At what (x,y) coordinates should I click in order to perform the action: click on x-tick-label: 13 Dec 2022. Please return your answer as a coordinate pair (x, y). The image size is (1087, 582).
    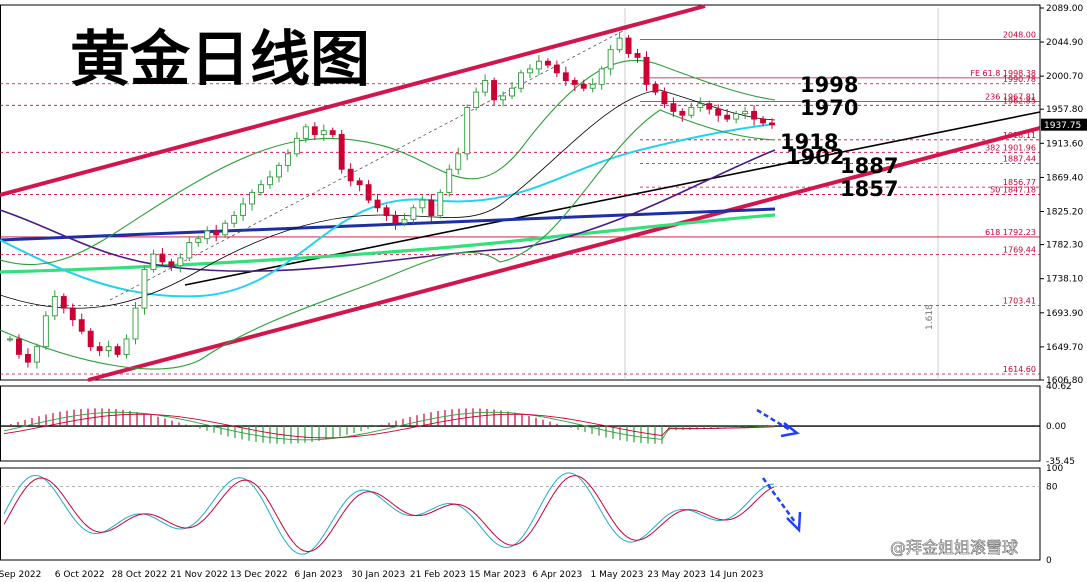
    Looking at the image, I should click on (259, 575).